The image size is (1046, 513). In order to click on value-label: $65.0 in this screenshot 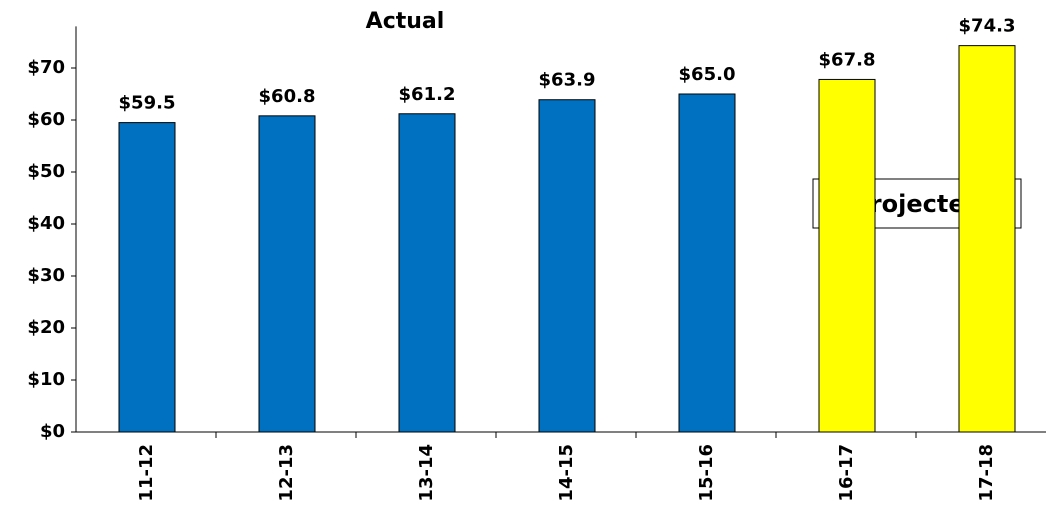, I will do `click(707, 74)`.